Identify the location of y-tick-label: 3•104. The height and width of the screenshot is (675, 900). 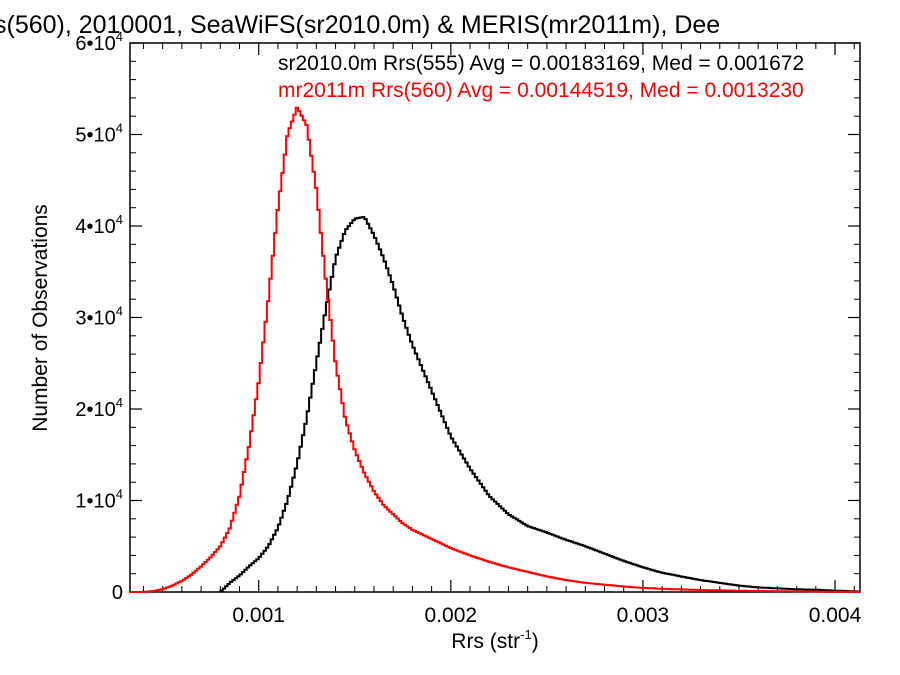
(99, 317).